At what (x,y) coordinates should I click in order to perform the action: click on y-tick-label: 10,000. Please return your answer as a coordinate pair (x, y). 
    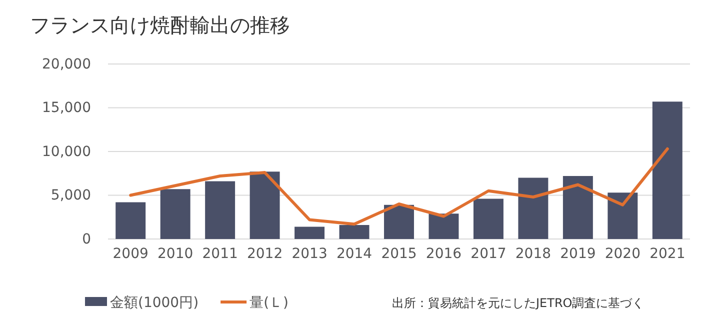
    Looking at the image, I should click on (66, 152).